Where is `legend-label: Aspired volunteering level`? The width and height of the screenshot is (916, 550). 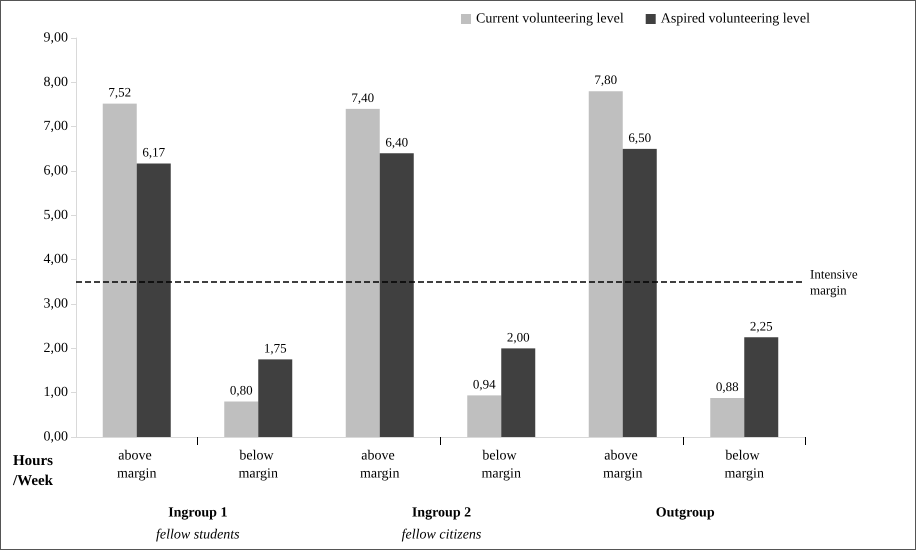
legend-label: Aspired volunteering level is located at coordinates (735, 19).